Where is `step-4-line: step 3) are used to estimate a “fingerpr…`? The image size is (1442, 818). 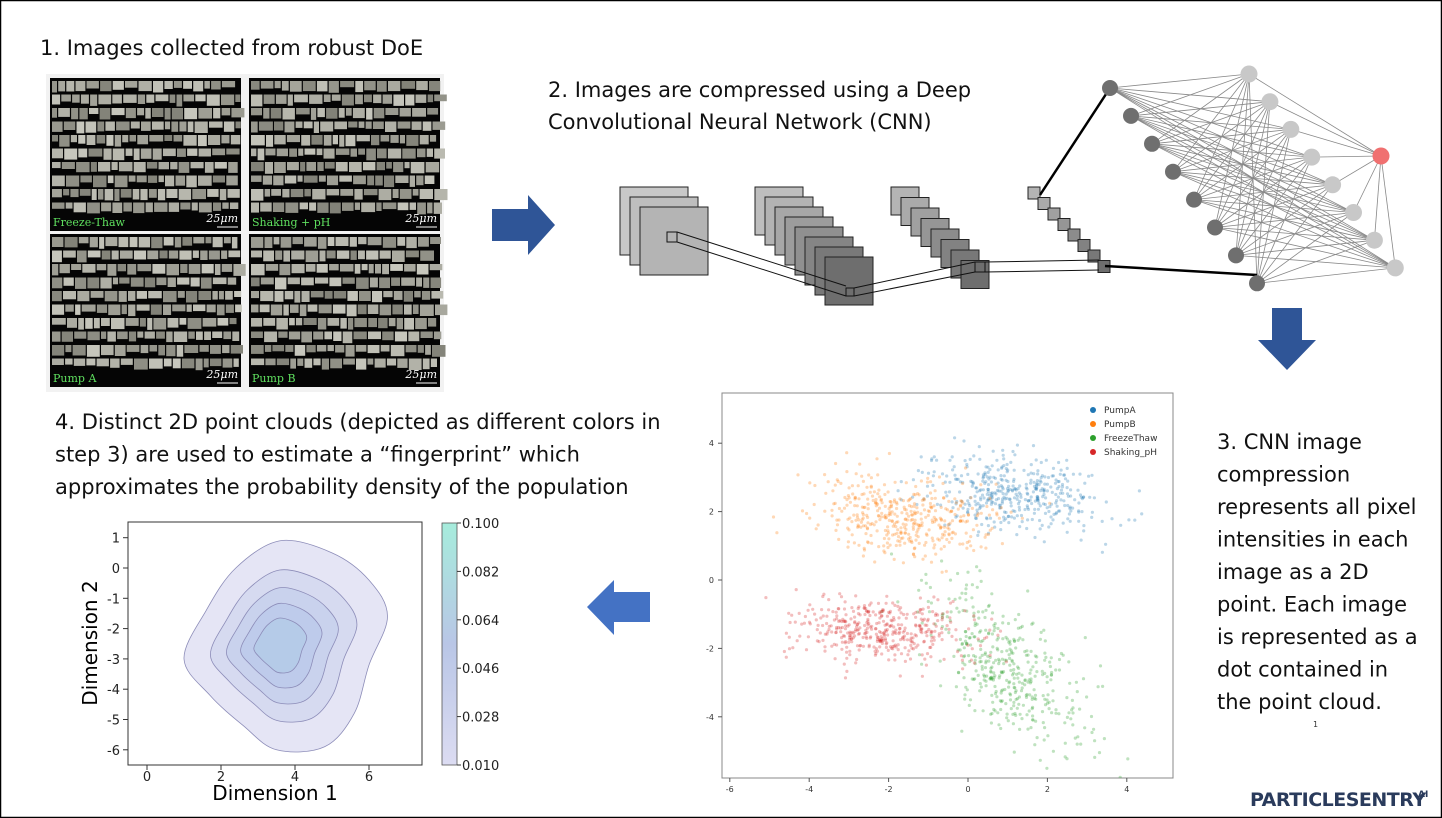 step-4-line: step 3) are used to estimate a “fingerpr… is located at coordinates (317, 455).